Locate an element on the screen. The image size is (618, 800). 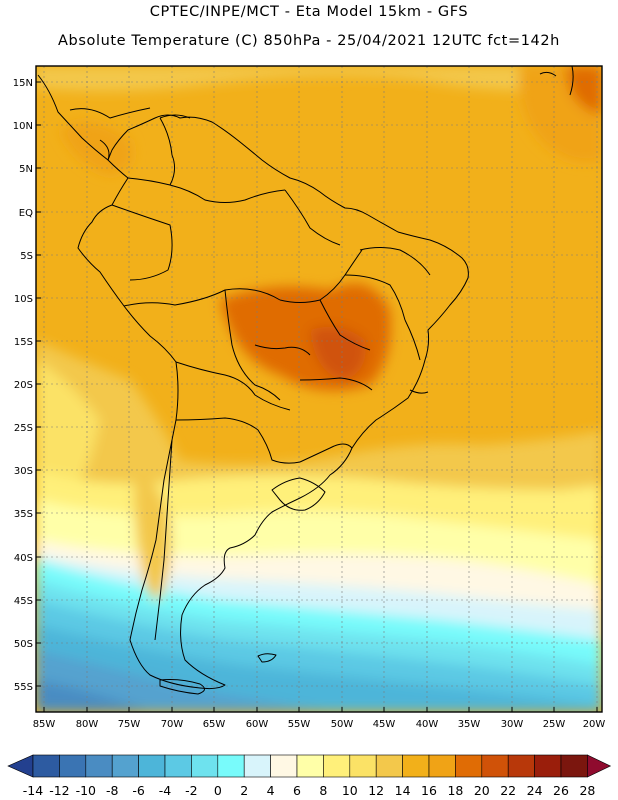
colorbar-label: 2 is located at coordinates (244, 790).